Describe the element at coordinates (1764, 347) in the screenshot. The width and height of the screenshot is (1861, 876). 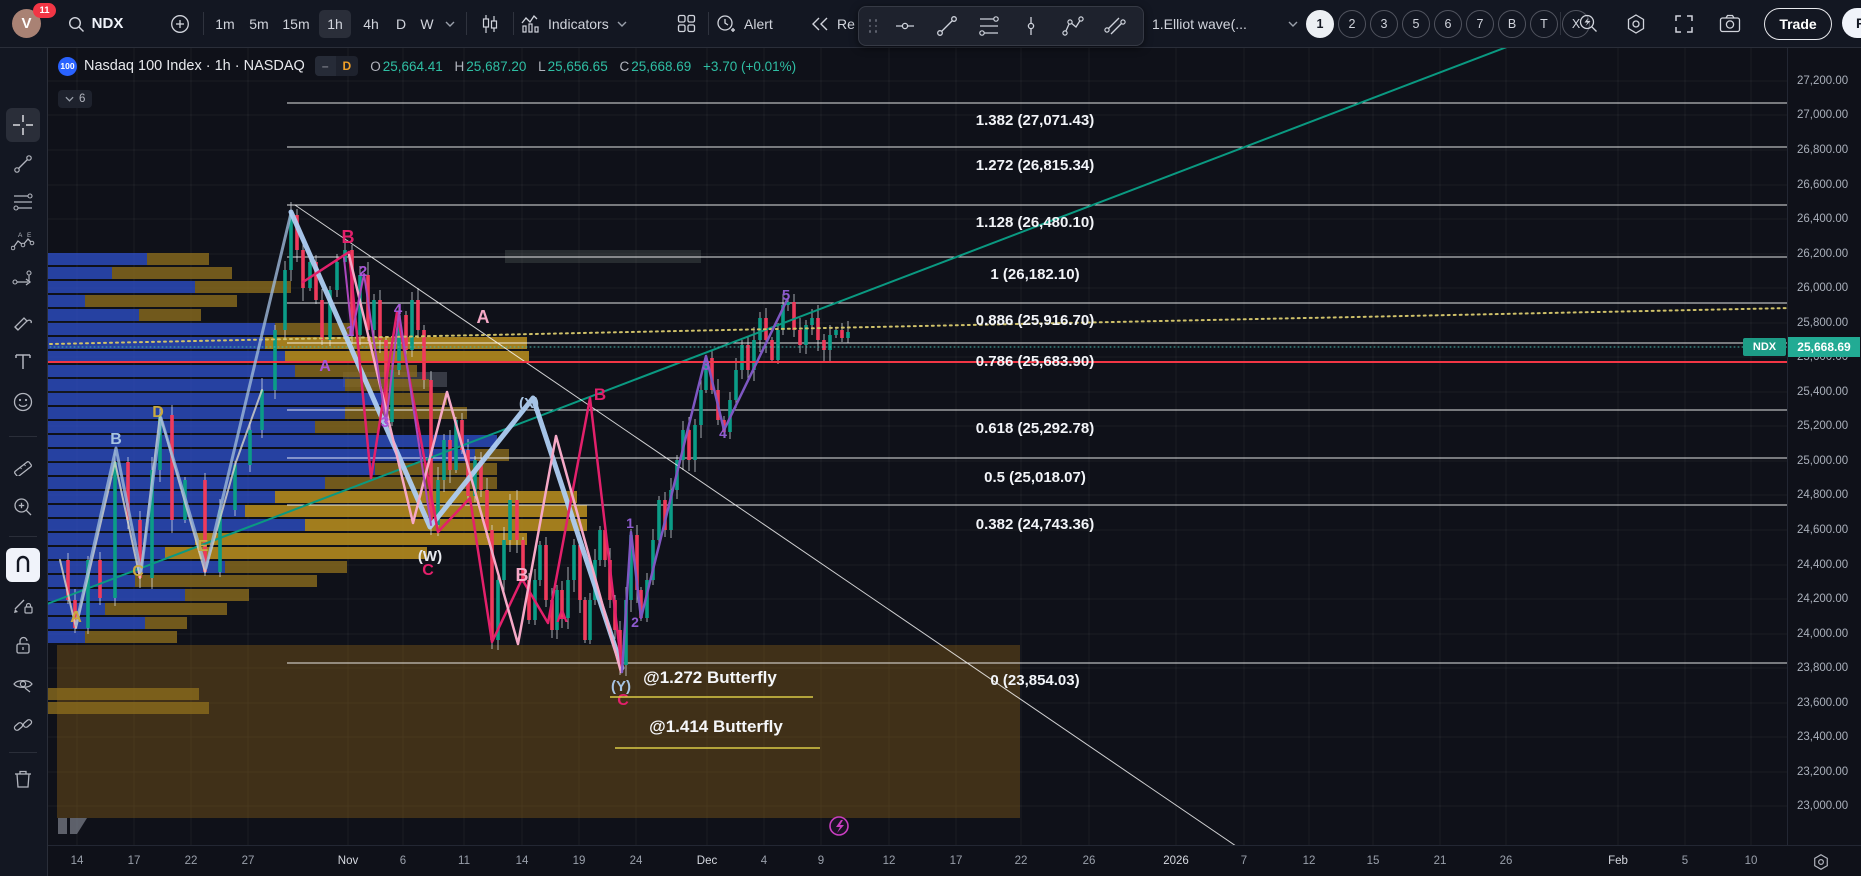
I see `current-symbol-chip: NDX` at that location.